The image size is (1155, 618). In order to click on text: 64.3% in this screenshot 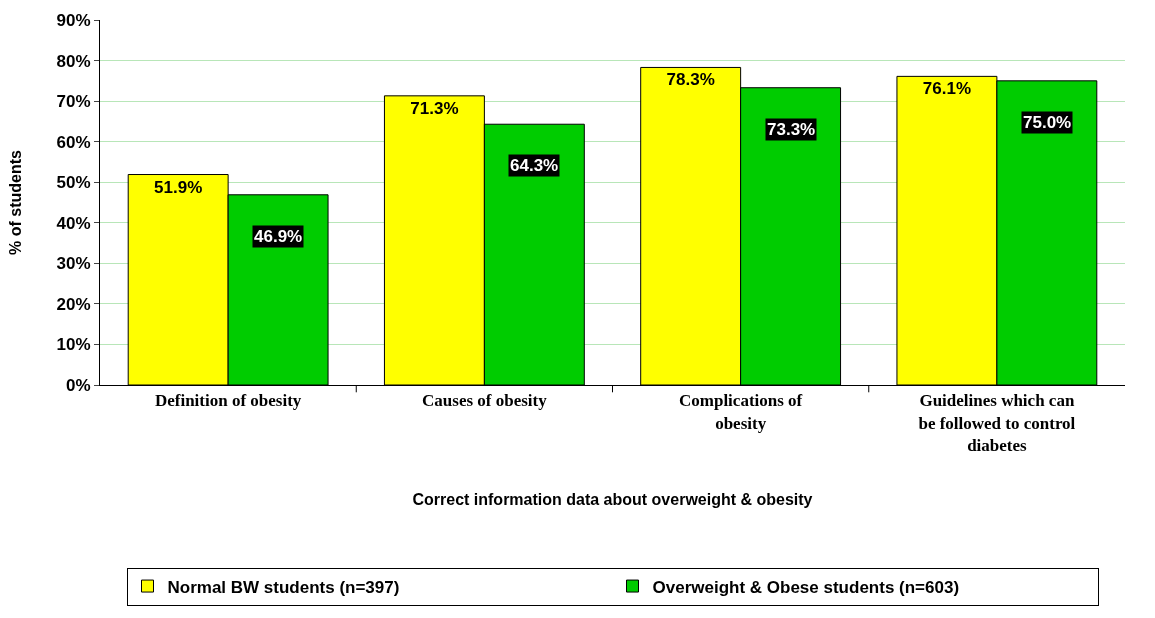, I will do `click(534, 165)`.